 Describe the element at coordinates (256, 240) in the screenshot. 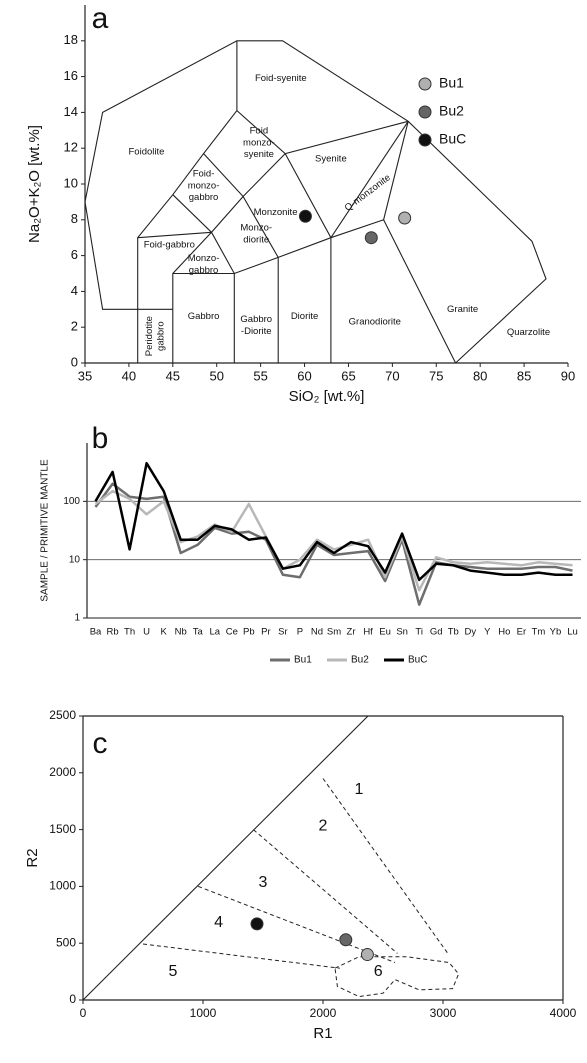

I see `field-label: diorite` at that location.